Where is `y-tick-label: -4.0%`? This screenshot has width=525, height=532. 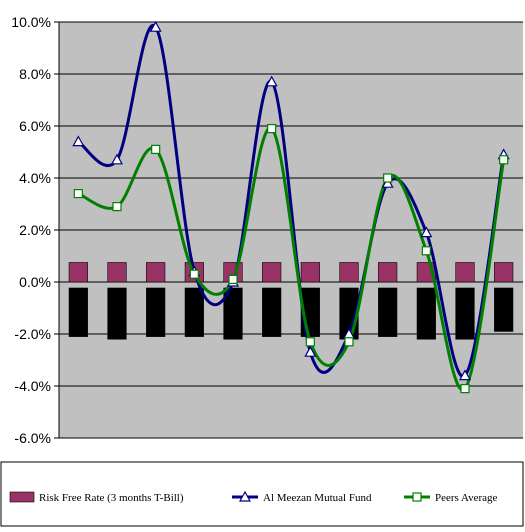 y-tick-label: -4.0% is located at coordinates (32, 386).